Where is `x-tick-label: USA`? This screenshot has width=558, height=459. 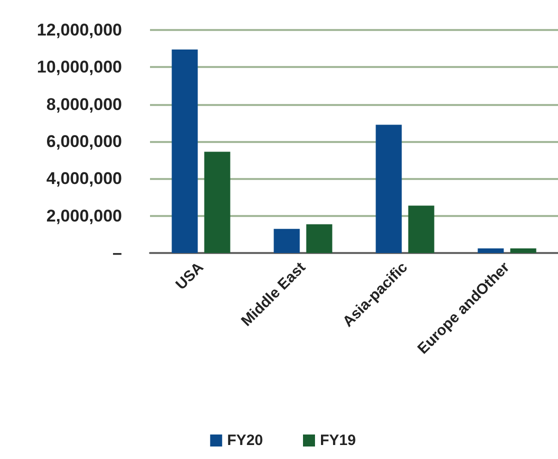
x-tick-label: USA is located at coordinates (190, 276).